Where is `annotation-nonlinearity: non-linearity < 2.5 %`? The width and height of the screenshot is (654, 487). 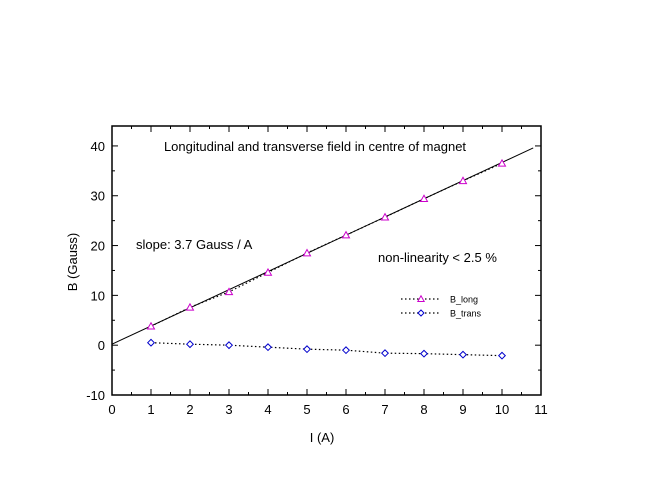 annotation-nonlinearity: non-linearity < 2.5 % is located at coordinates (437, 257).